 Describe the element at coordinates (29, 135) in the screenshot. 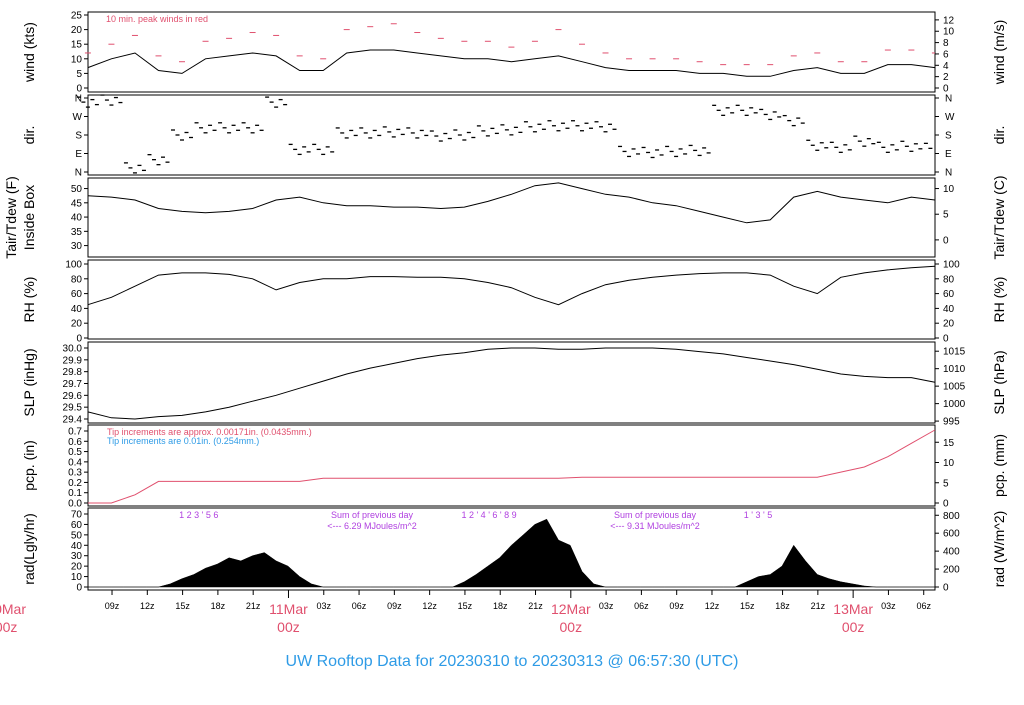

I see `dir-ylabel: dir.` at that location.